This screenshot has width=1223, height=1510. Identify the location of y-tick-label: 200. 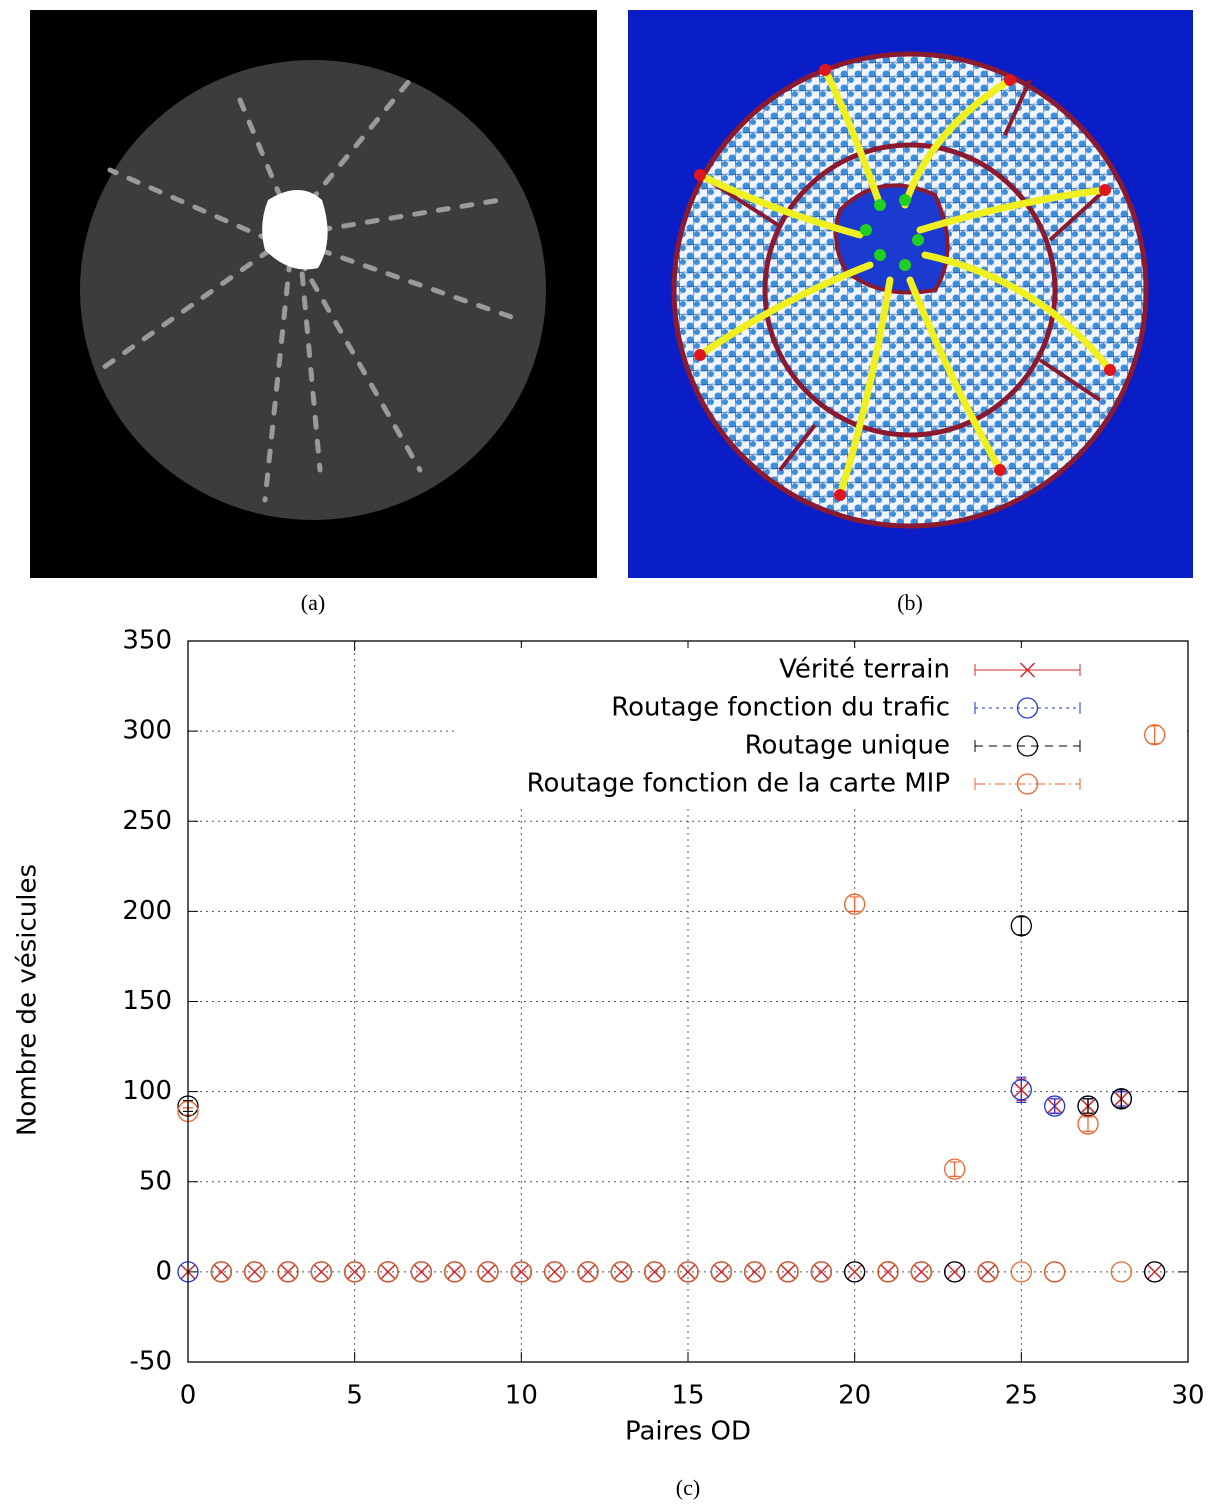
(147, 911).